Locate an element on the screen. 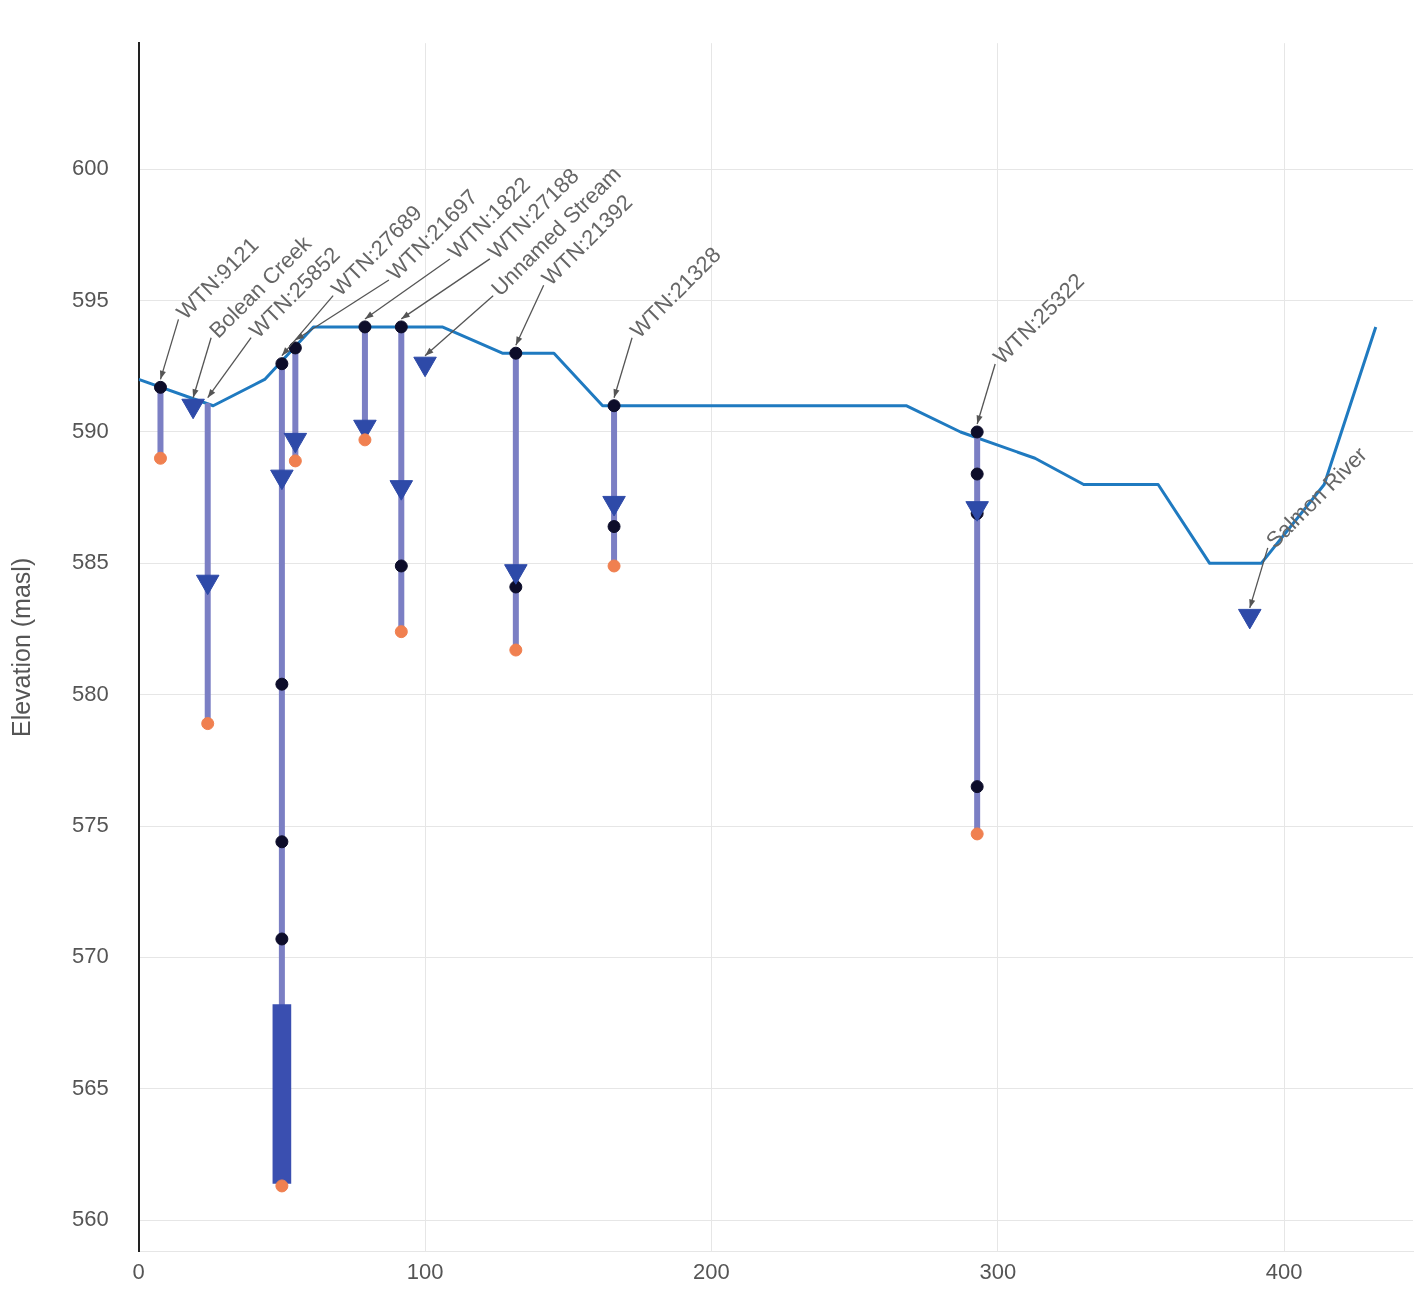 The width and height of the screenshot is (1427, 1298). y-tick-label: 560 is located at coordinates (90, 1219).